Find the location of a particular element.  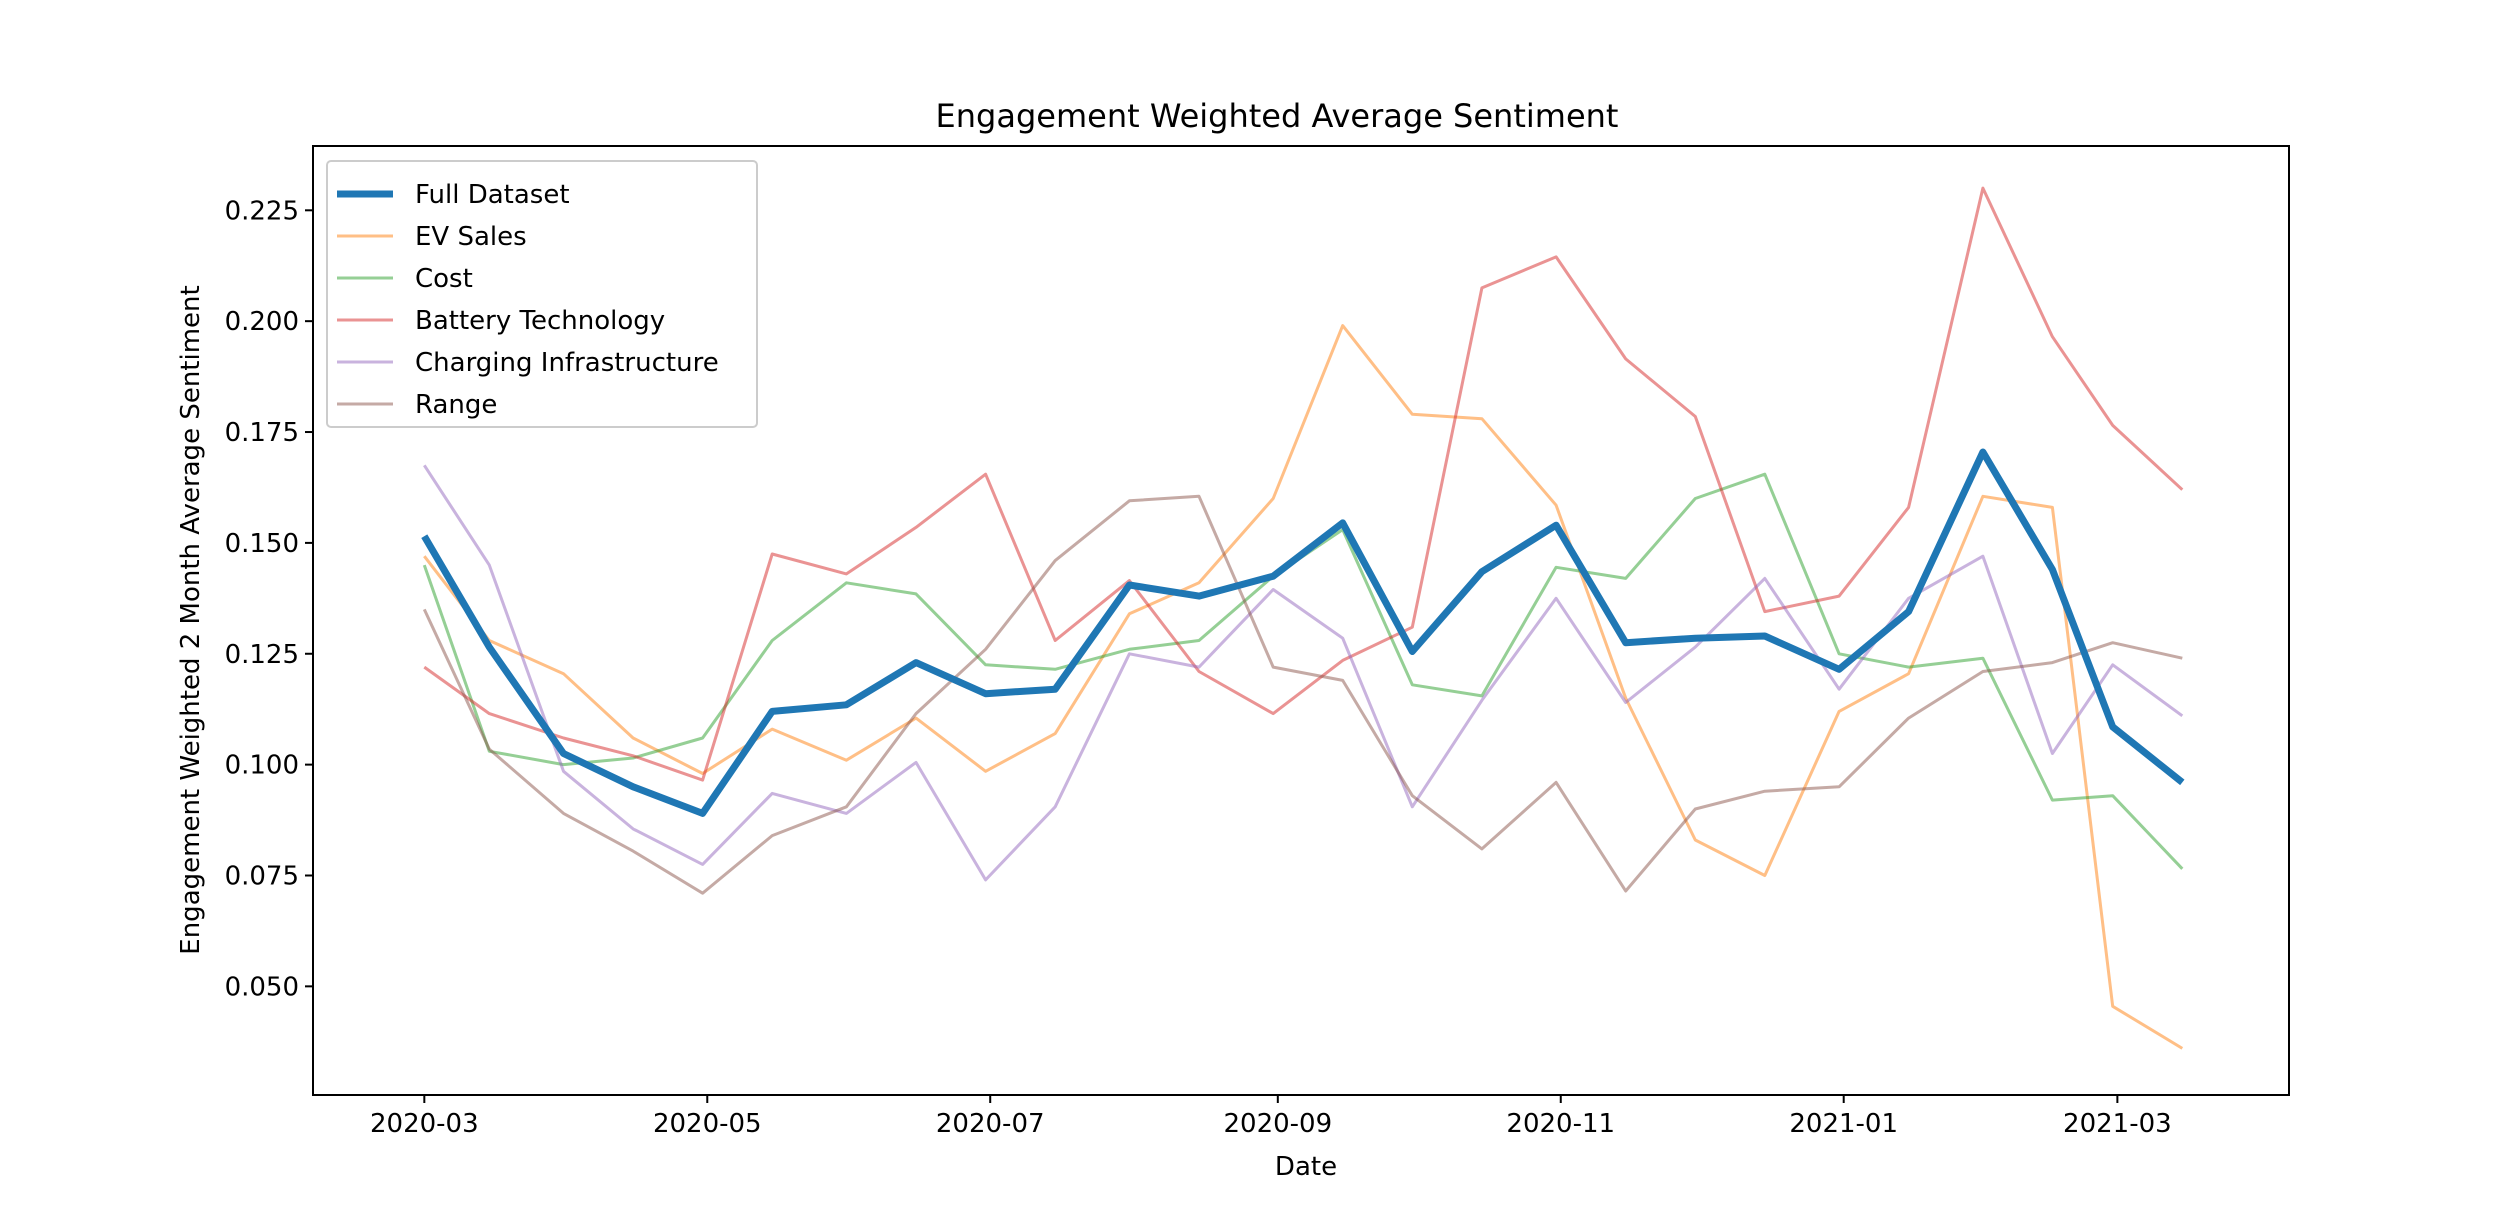

y-tick-label: 0.125 is located at coordinates (262, 655).